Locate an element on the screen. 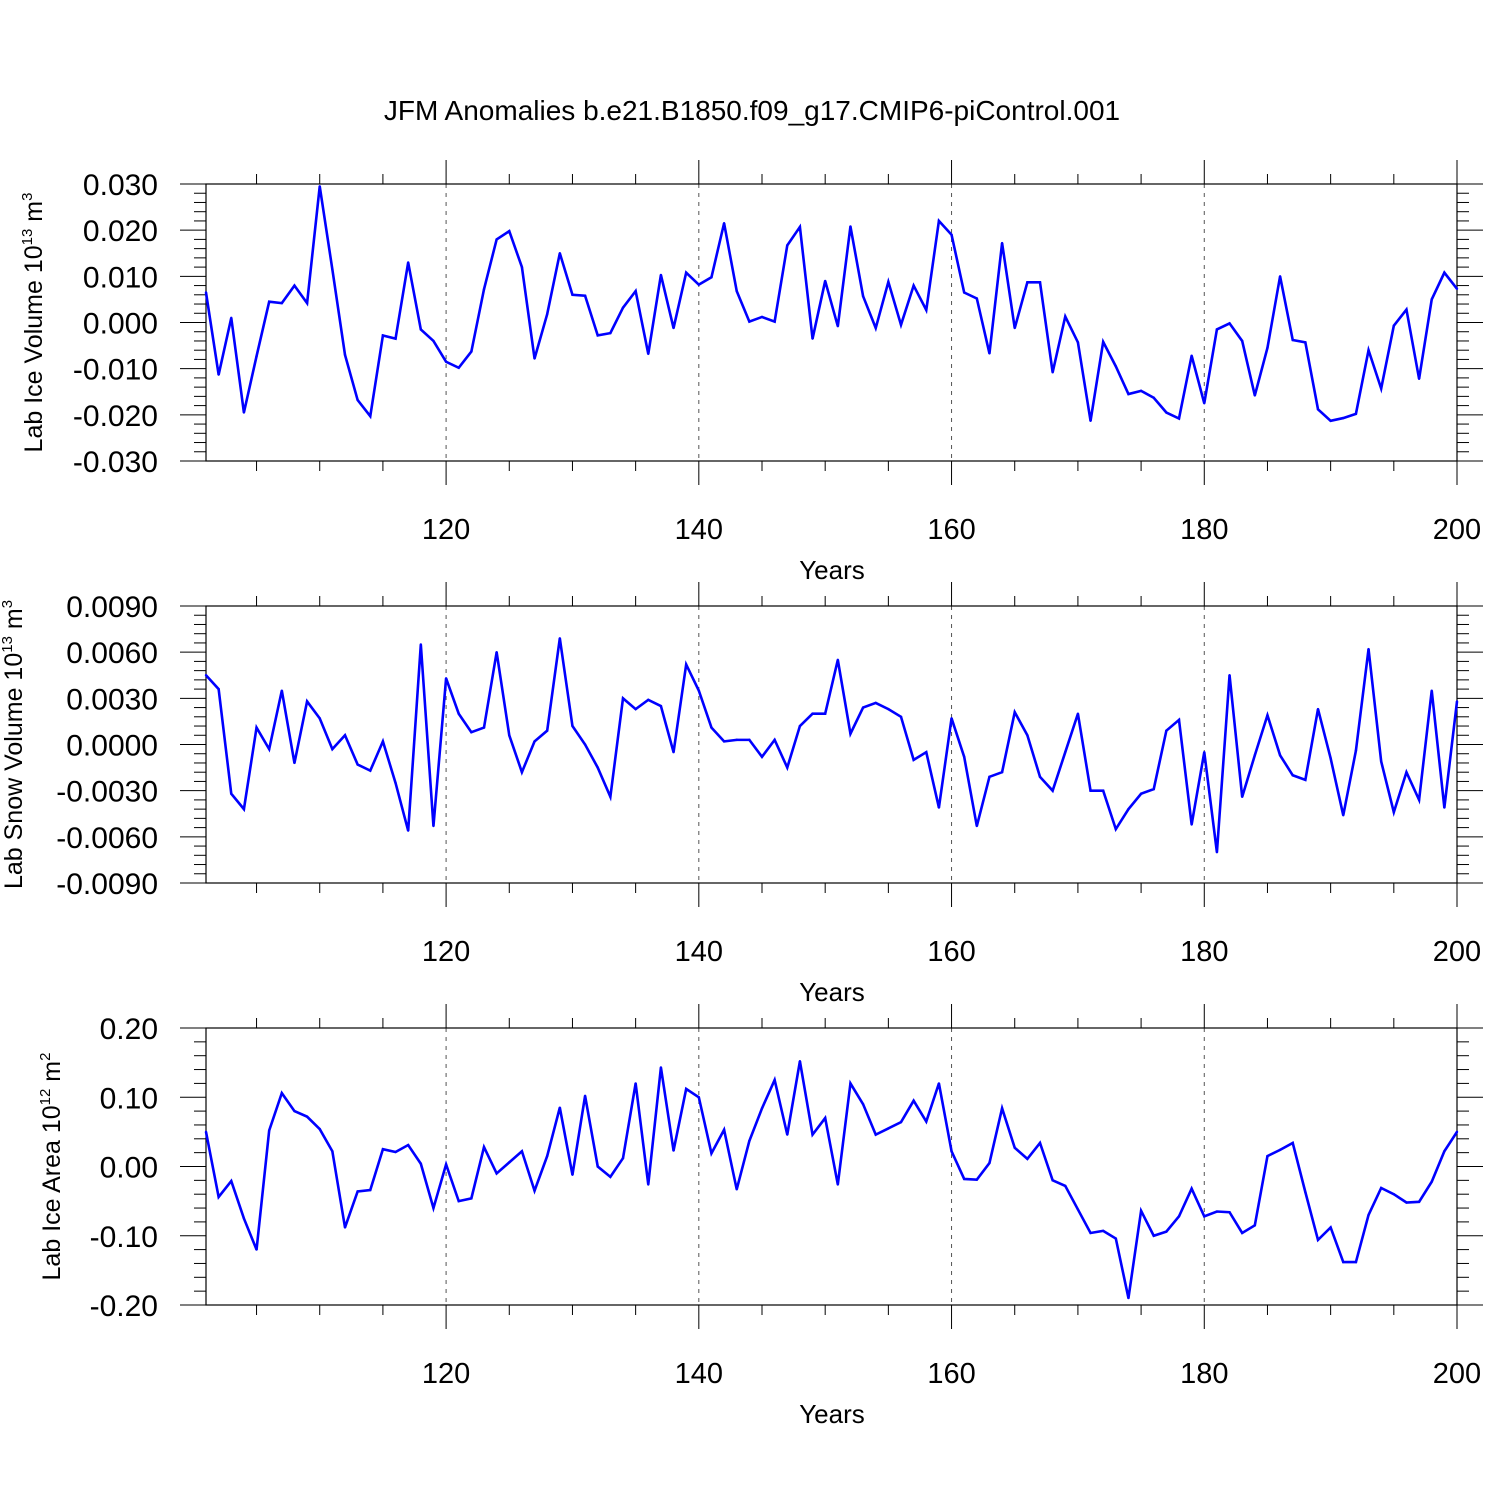 The width and height of the screenshot is (1500, 1500). x-tick-label: 140 is located at coordinates (699, 1374).